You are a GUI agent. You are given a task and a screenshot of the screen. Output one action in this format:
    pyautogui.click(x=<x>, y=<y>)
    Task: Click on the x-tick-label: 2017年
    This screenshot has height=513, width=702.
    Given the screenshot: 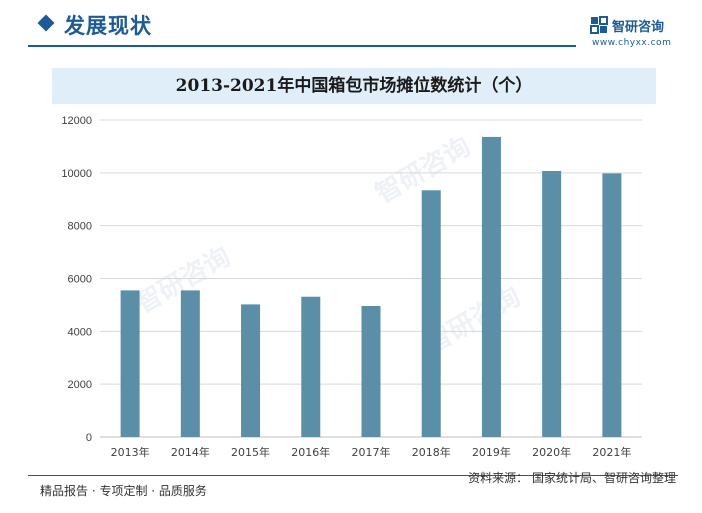 What is the action you would take?
    pyautogui.click(x=371, y=452)
    